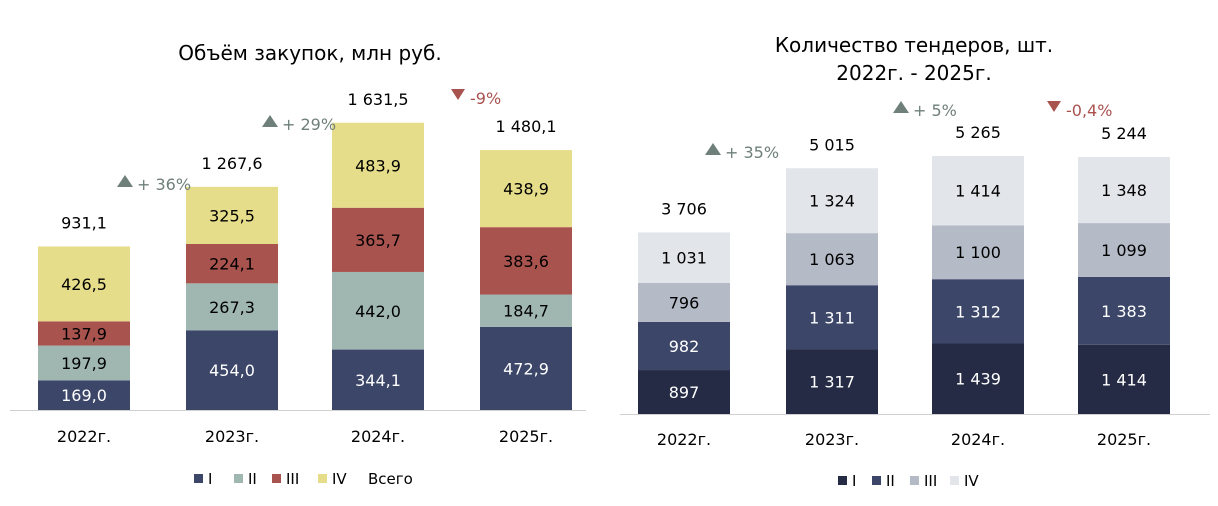 This screenshot has width=1218, height=506. I want to click on data-label-iii-2: 1 063, so click(832, 259).